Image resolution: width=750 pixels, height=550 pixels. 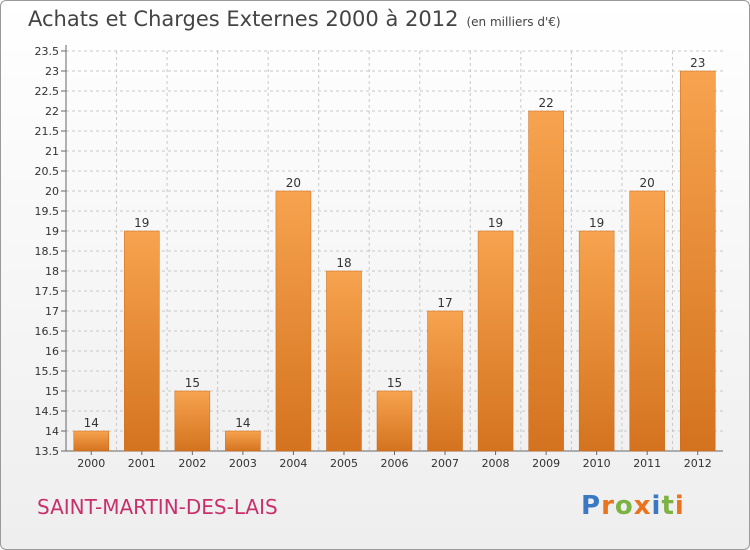 I want to click on x-tick-label: 2000, so click(x=91, y=463).